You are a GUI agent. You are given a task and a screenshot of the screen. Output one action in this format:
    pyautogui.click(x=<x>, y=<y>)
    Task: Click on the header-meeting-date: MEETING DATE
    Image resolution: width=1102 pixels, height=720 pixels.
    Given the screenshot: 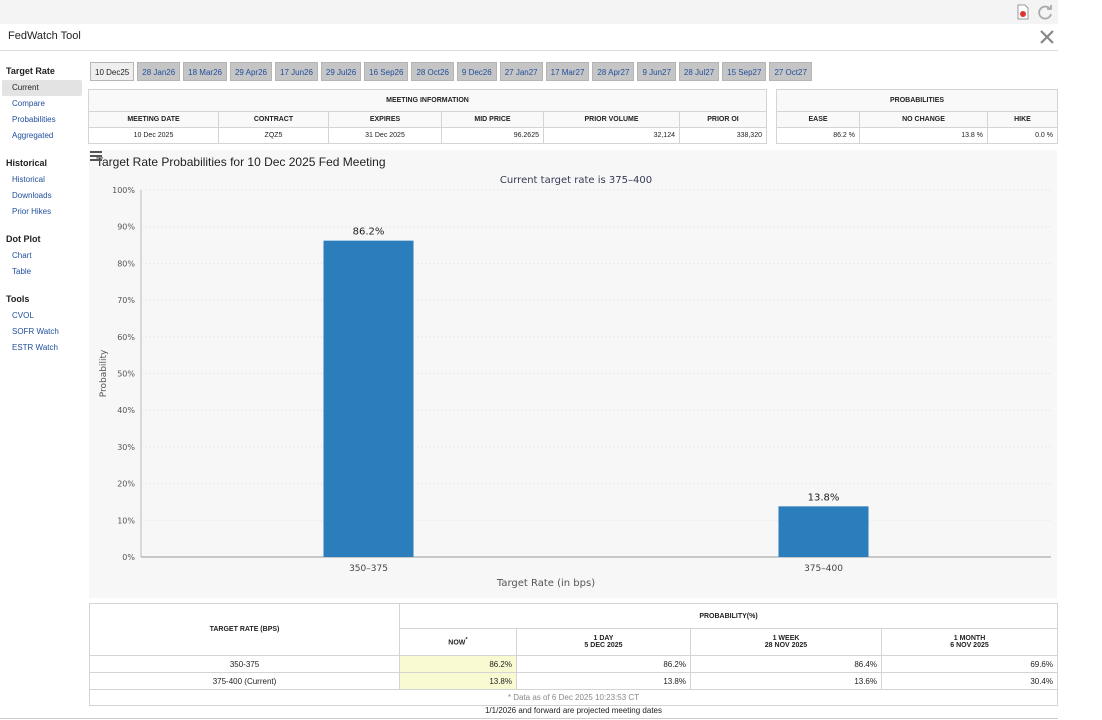 What is the action you would take?
    pyautogui.click(x=153, y=119)
    